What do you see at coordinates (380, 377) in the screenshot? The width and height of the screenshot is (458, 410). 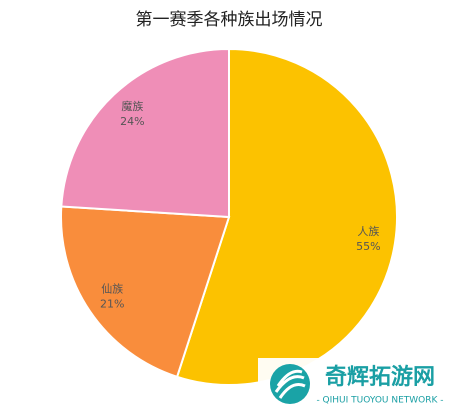 I see `watermark-title: 奇辉拓游网` at bounding box center [380, 377].